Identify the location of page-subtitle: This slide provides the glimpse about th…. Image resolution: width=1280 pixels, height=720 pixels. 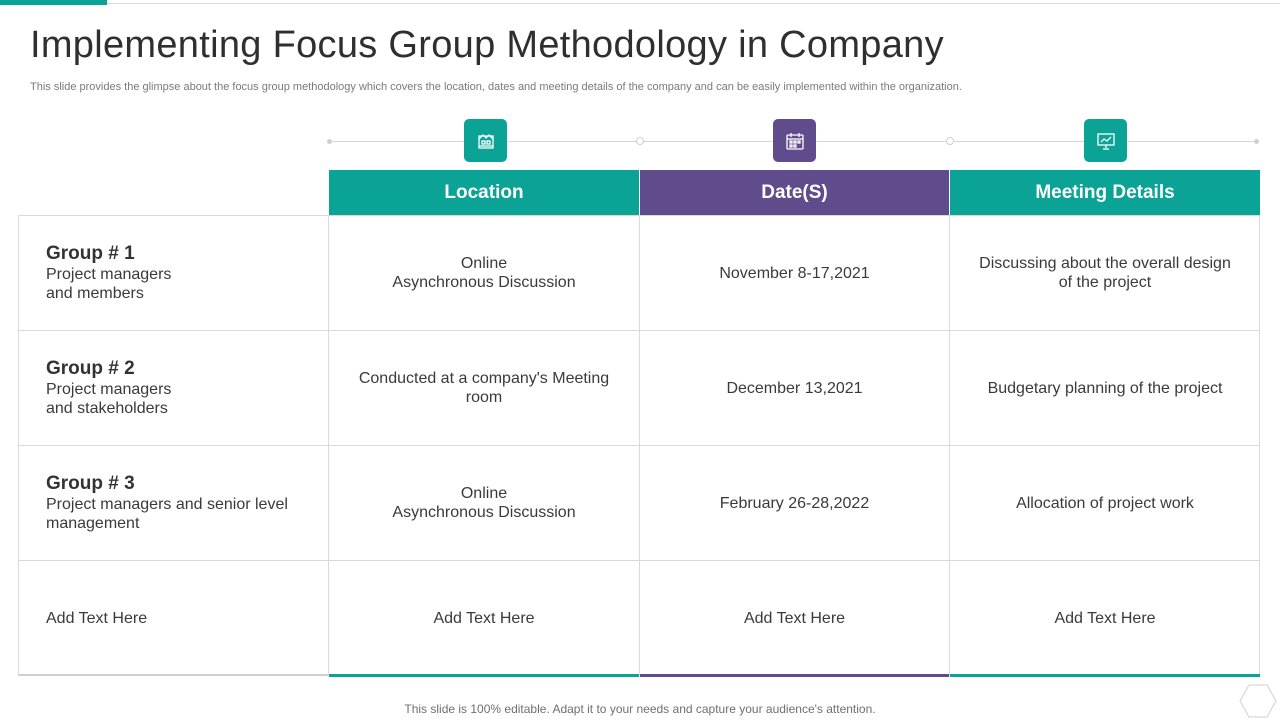
(496, 87).